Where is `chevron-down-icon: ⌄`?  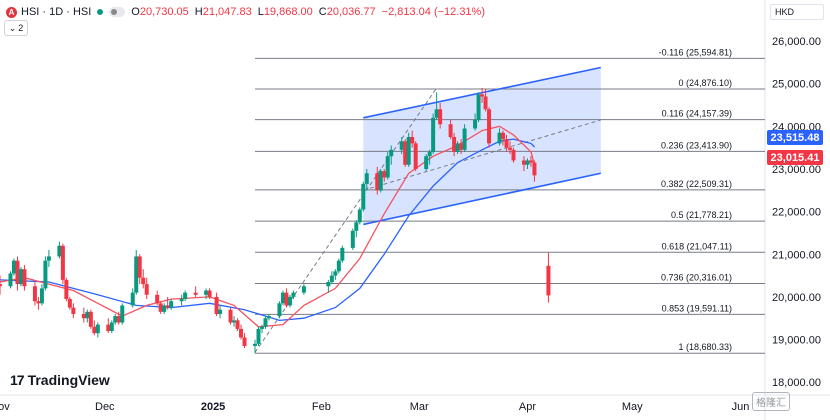 chevron-down-icon: ⌄ is located at coordinates (12, 27).